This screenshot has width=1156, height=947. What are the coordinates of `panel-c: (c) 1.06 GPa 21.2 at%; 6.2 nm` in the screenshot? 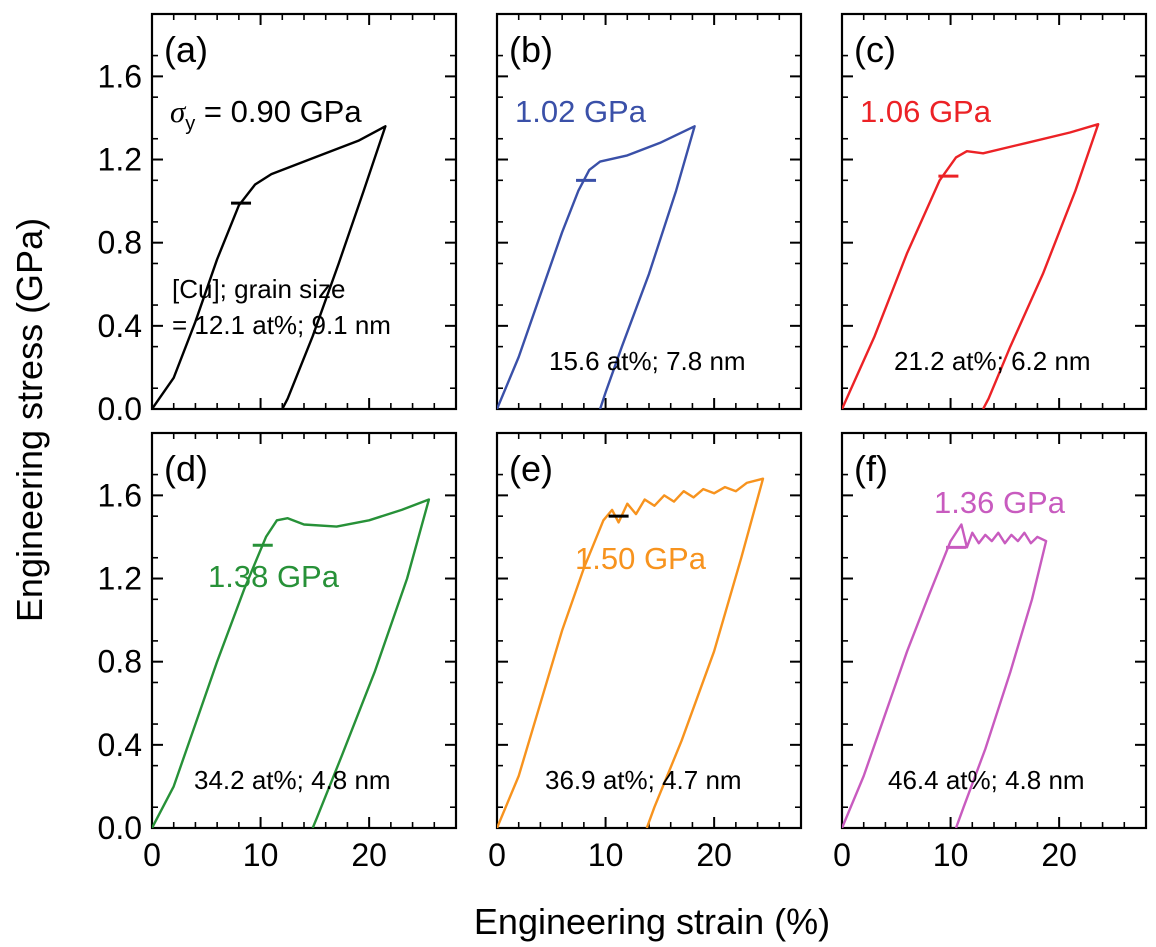 It's located at (994, 211).